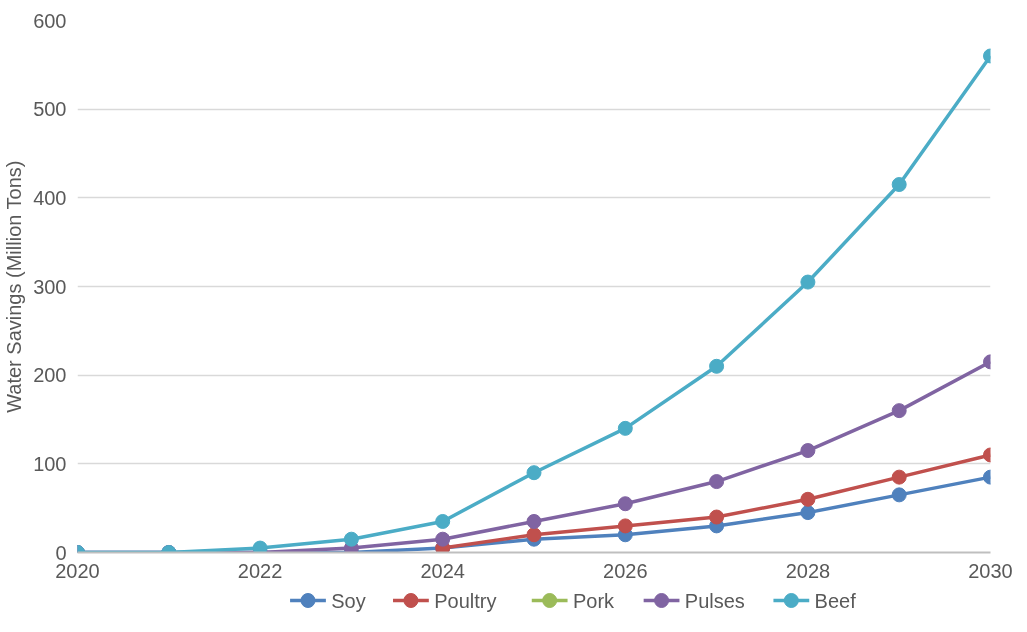  I want to click on x-tick-label: 2028, so click(808, 570).